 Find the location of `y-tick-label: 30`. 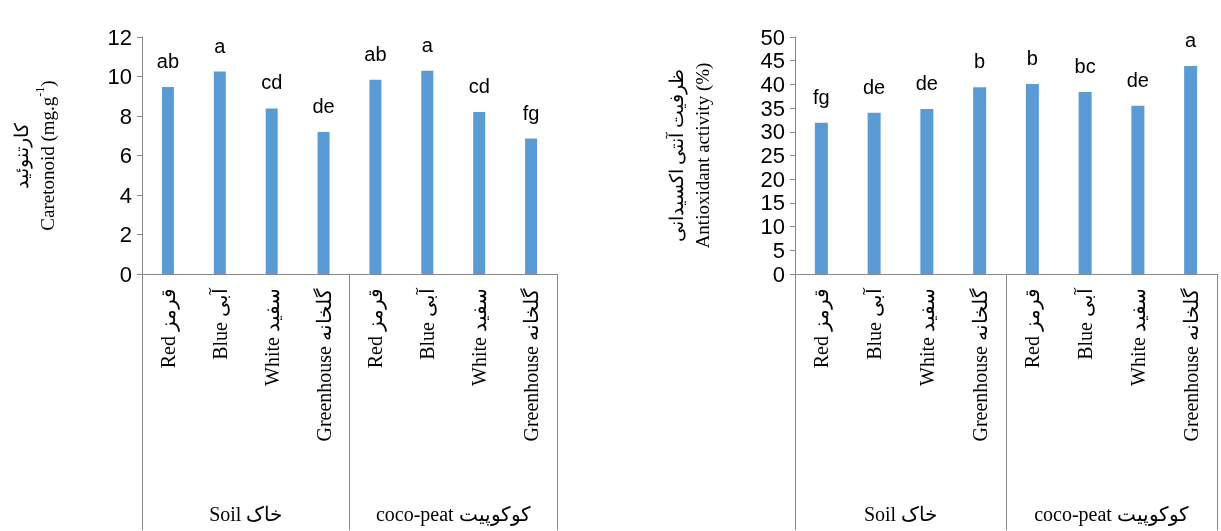

y-tick-label: 30 is located at coordinates (772, 132).